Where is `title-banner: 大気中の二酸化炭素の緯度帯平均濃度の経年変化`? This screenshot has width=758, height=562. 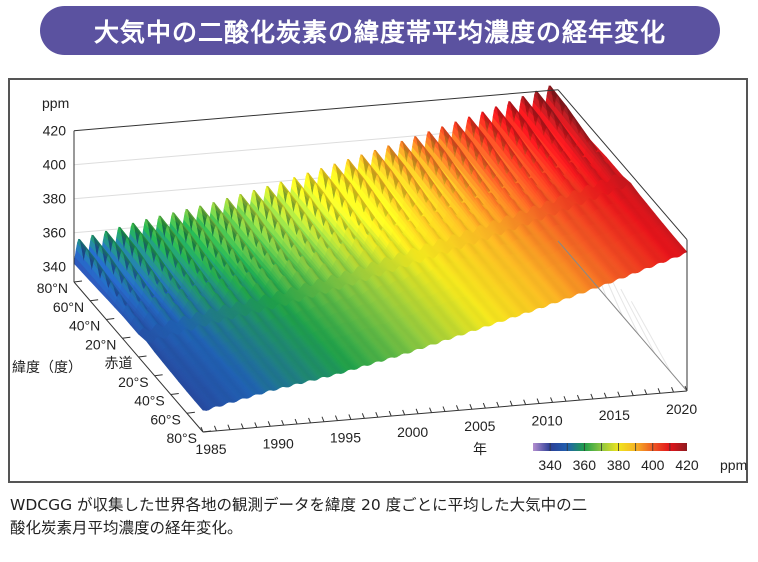
title-banner: 大気中の二酸化炭素の緯度帯平均濃度の経年変化 is located at coordinates (380, 30).